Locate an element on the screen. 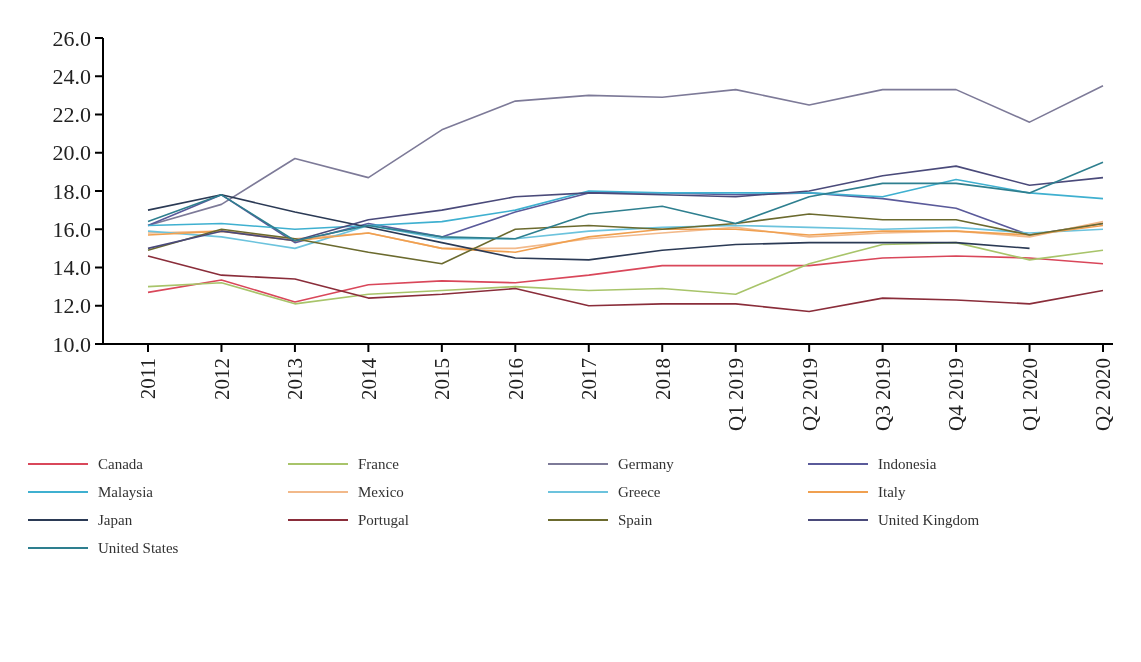  legend-label: Japan is located at coordinates (115, 520).